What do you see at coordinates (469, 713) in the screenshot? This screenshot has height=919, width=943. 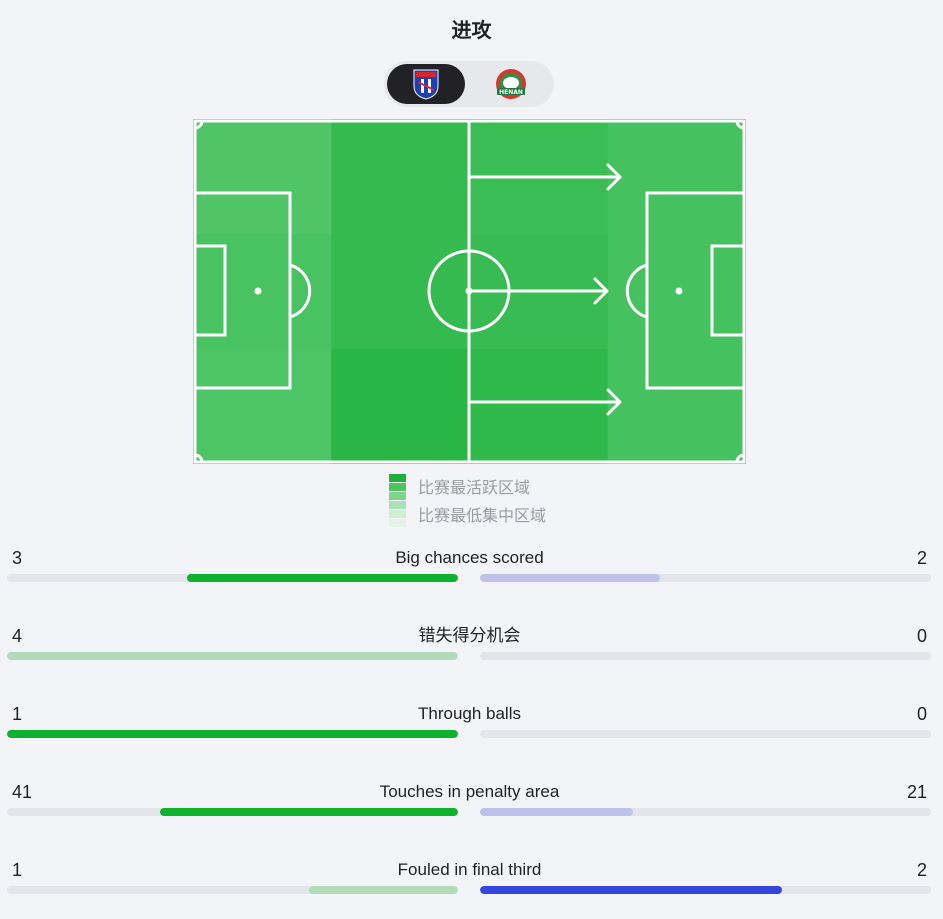 I see `stat-name: Through balls` at bounding box center [469, 713].